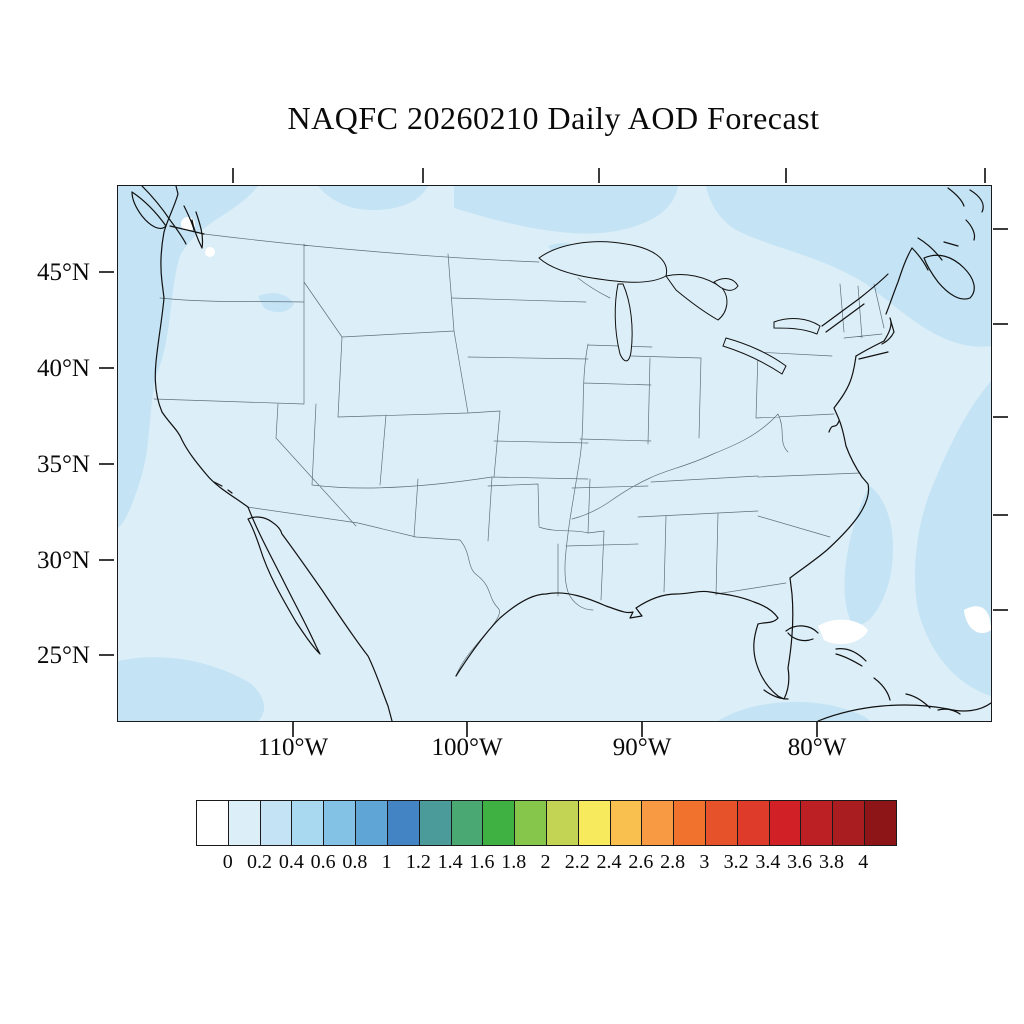 This screenshot has height=1024, width=1024. I want to click on colorbar, so click(546, 823).